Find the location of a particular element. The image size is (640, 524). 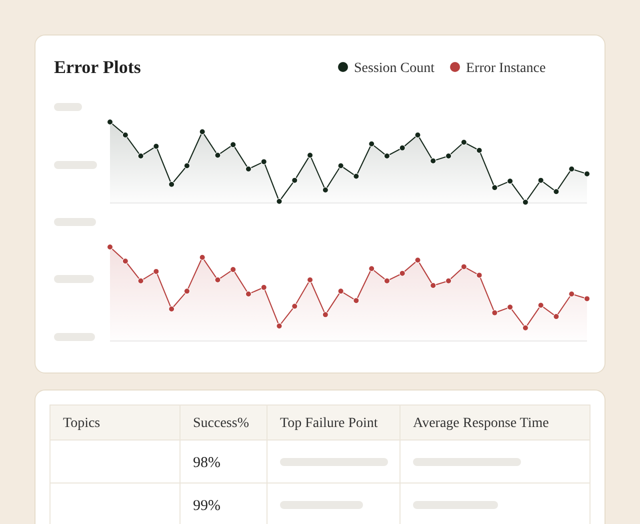

legend-label: Error Instance is located at coordinates (506, 68).